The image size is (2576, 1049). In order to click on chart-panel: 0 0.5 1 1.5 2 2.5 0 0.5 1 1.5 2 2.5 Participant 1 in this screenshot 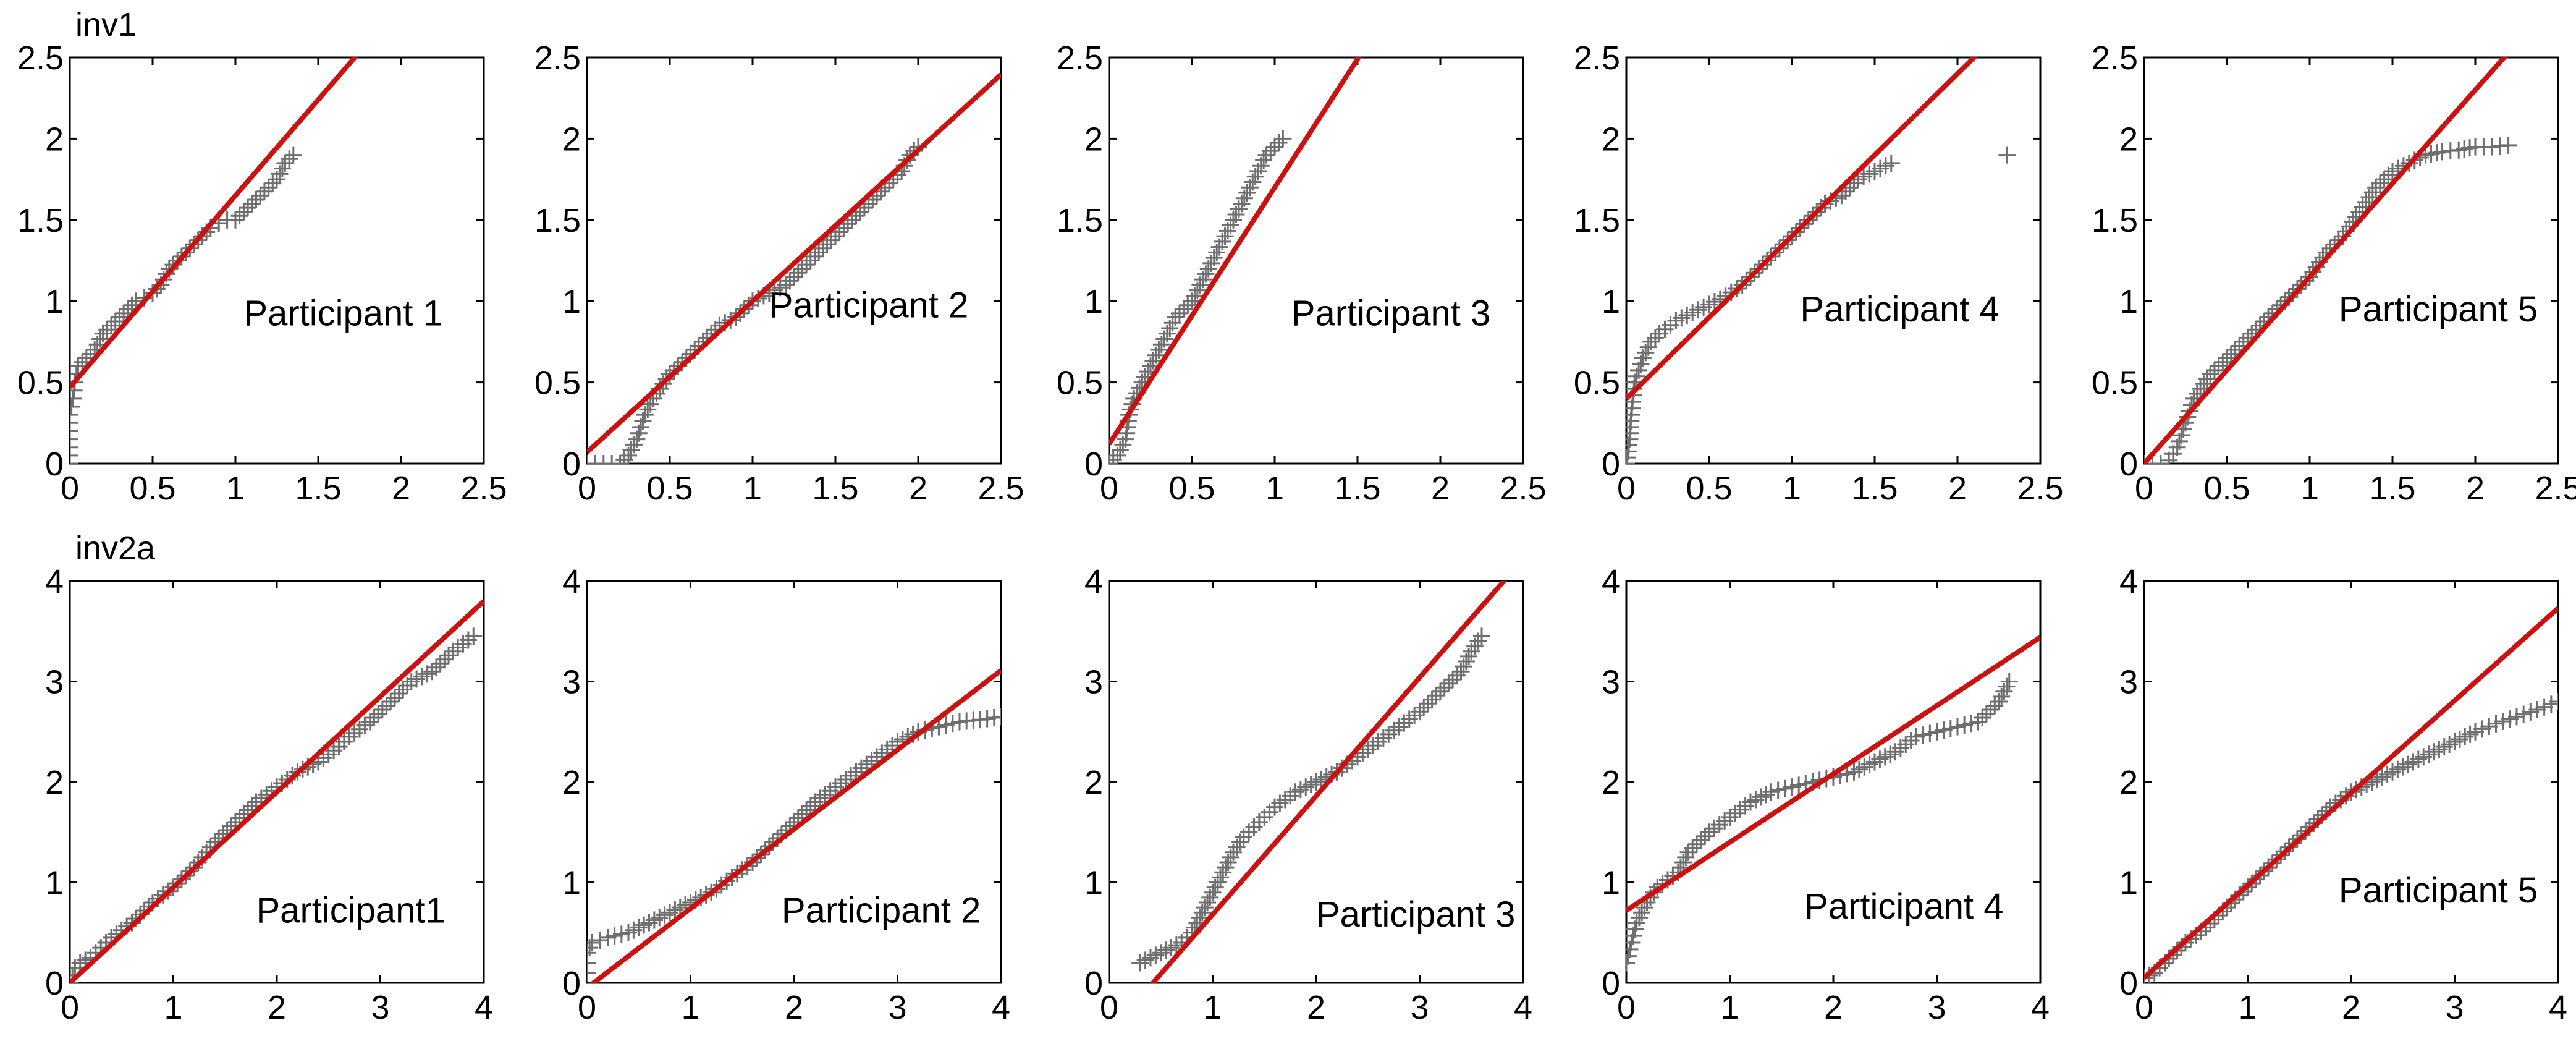, I will do `click(262, 273)`.